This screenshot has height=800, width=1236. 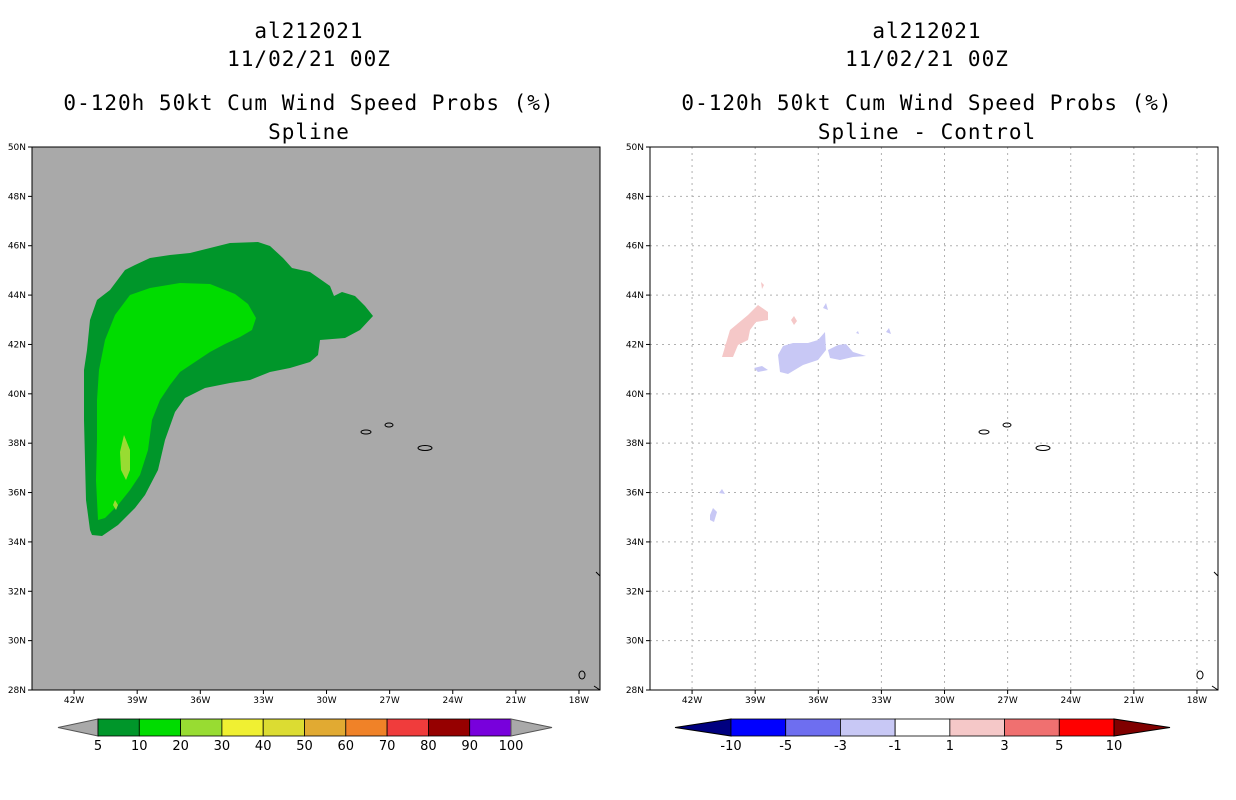 I want to click on azores-islands, so click(x=480, y=556).